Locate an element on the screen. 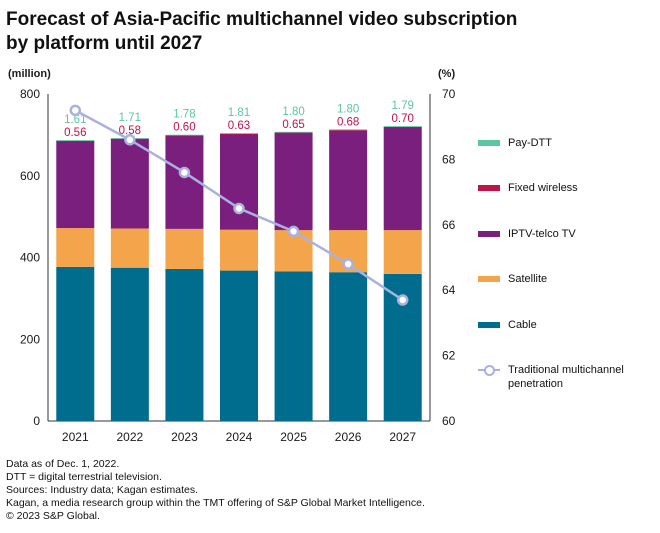  data-label-pay-dtt: 1.61 is located at coordinates (75, 120).